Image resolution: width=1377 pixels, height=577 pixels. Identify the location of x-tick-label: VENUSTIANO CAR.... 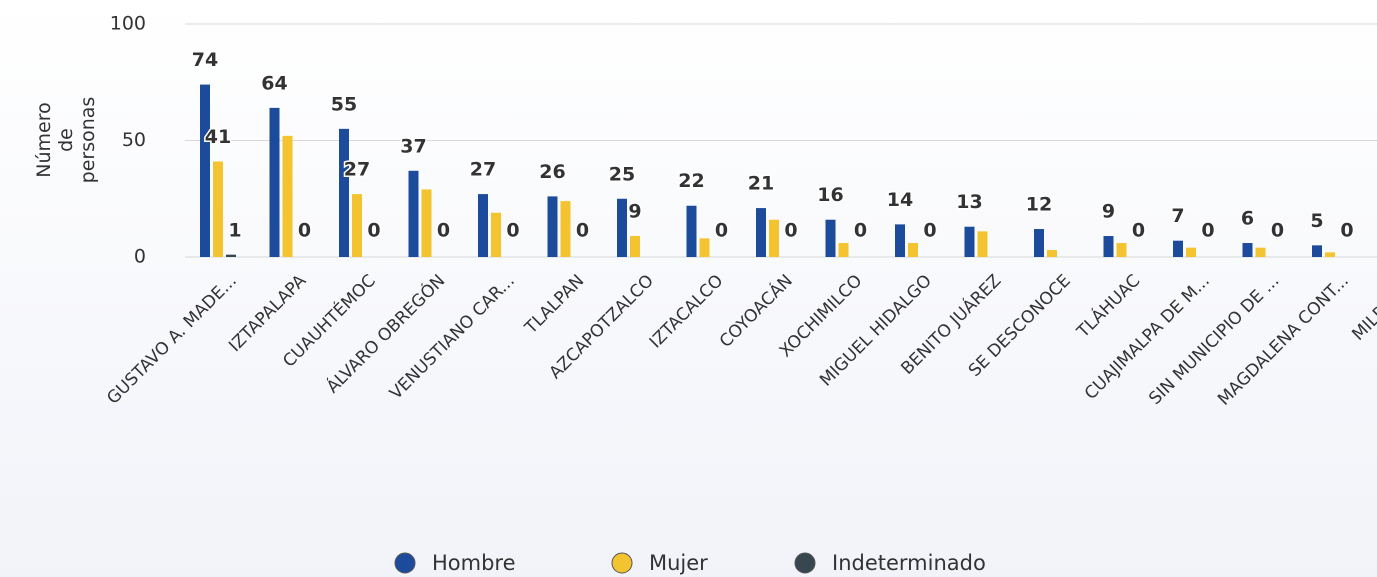
(452, 337).